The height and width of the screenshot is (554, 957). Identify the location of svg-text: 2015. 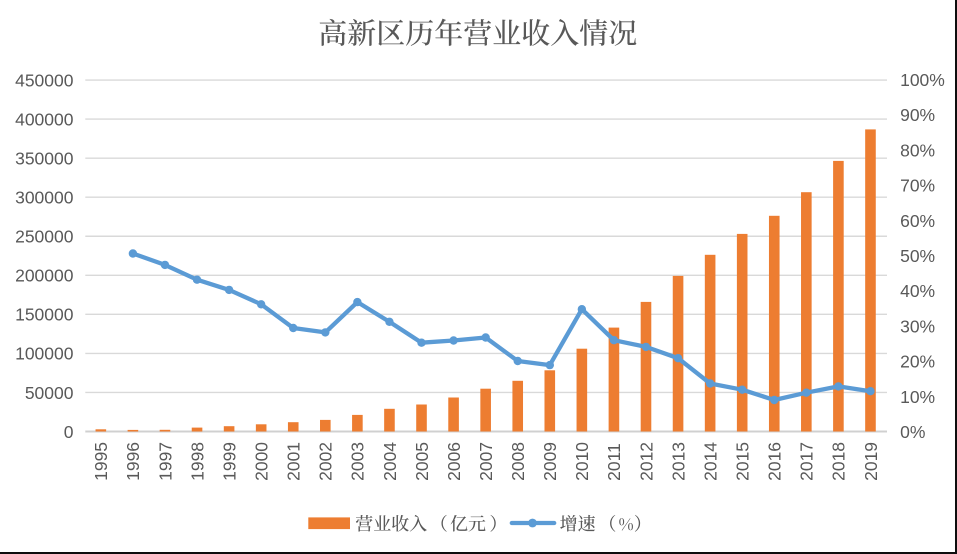
(742, 461).